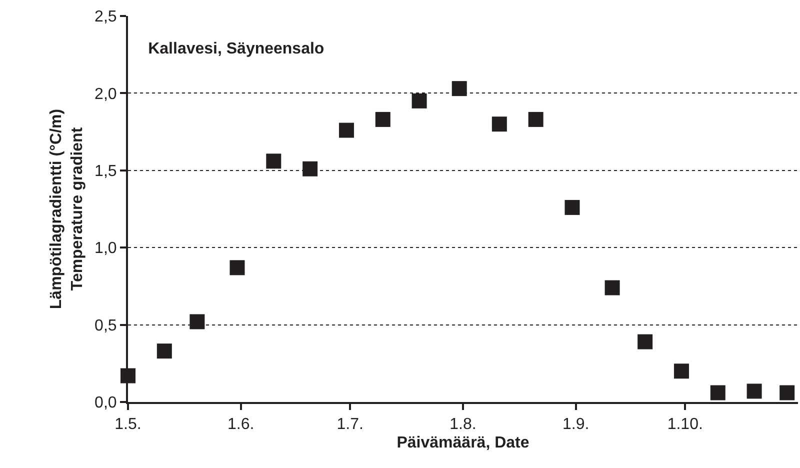 The image size is (800, 468). What do you see at coordinates (105, 325) in the screenshot?
I see `y-tick-label: 0,5` at bounding box center [105, 325].